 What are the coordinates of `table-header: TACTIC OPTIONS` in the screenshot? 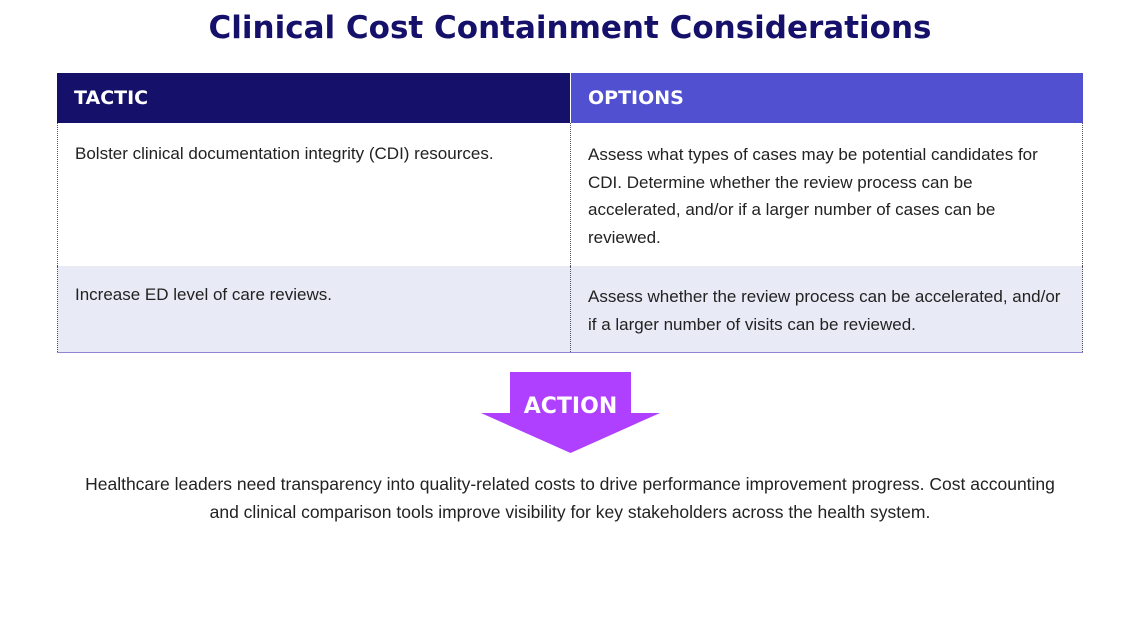 It's located at (570, 98).